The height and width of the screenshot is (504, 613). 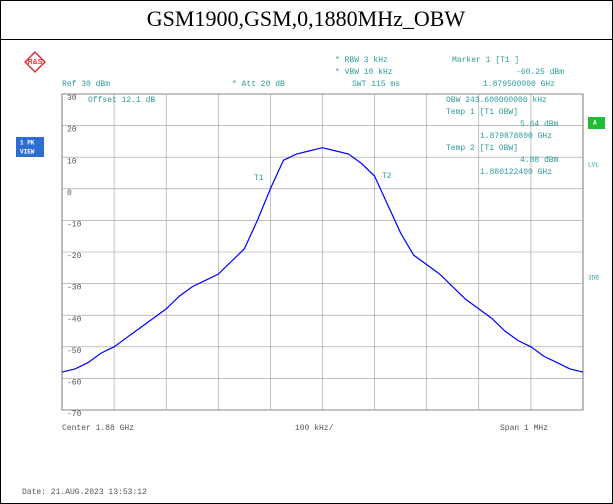 What do you see at coordinates (482, 148) in the screenshot?
I see `annotation: Temp 2 [T1 OBW]` at bounding box center [482, 148].